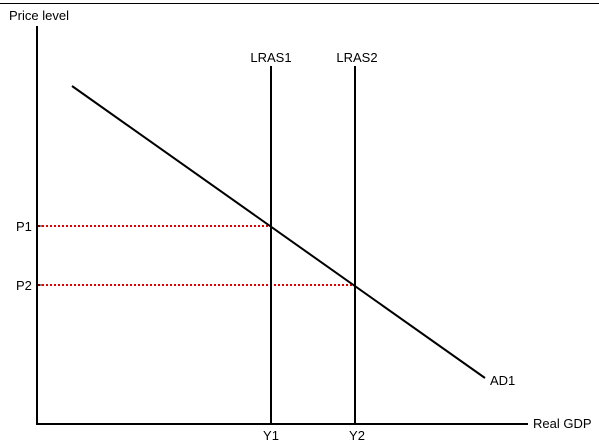  I want to click on y-axis-label: Price level, so click(39, 15).